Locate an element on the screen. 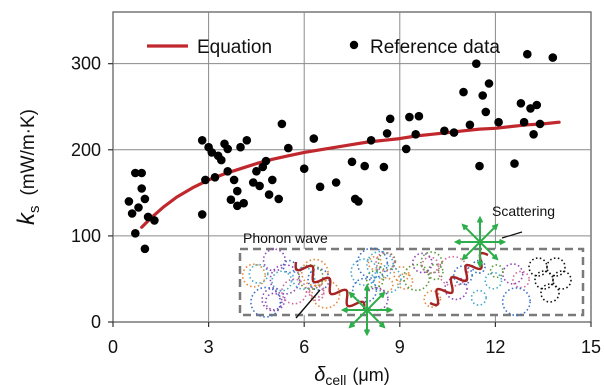 Image resolution: width=604 pixels, height=385 pixels. svg-text:δcell(μm): δcell (μm) is located at coordinates (352, 374).